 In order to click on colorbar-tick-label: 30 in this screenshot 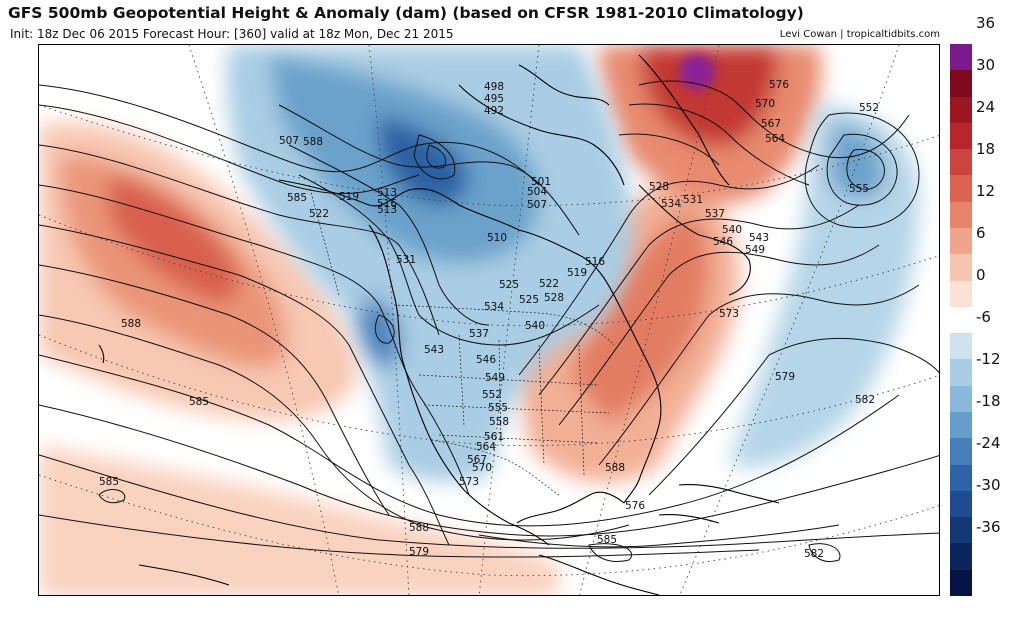, I will do `click(986, 65)`.